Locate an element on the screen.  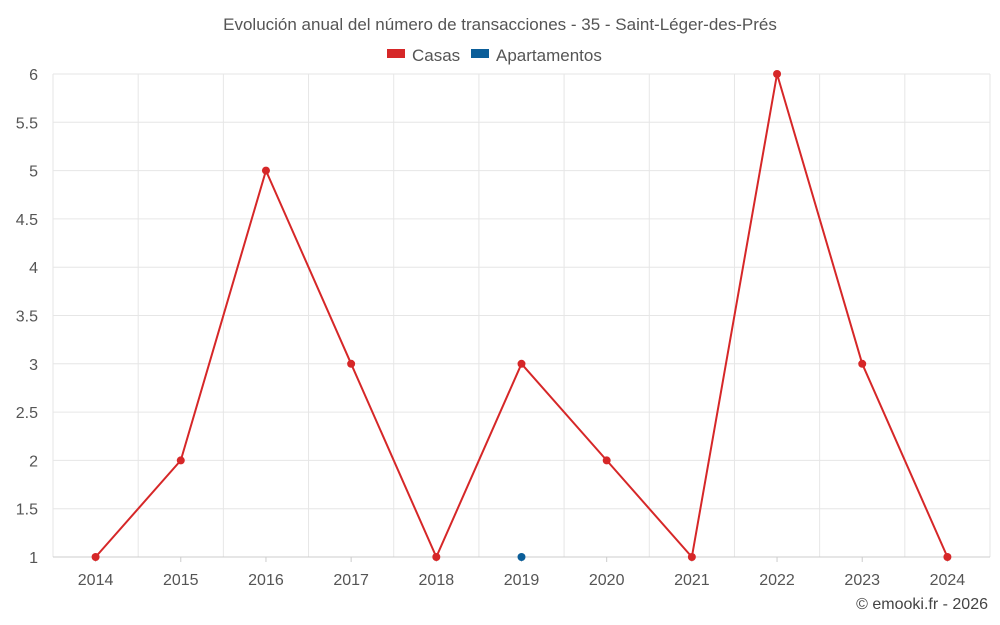
x-tick-label: 2021 is located at coordinates (692, 580).